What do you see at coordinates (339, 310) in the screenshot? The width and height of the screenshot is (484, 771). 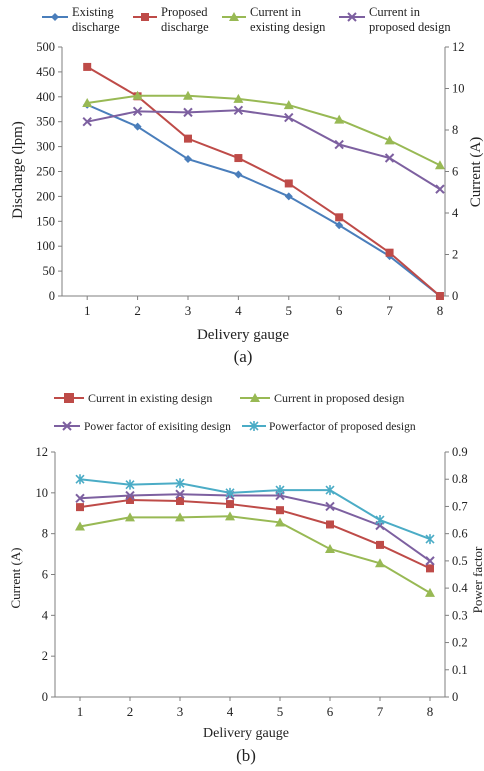 I see `tick-label-x: 6` at bounding box center [339, 310].